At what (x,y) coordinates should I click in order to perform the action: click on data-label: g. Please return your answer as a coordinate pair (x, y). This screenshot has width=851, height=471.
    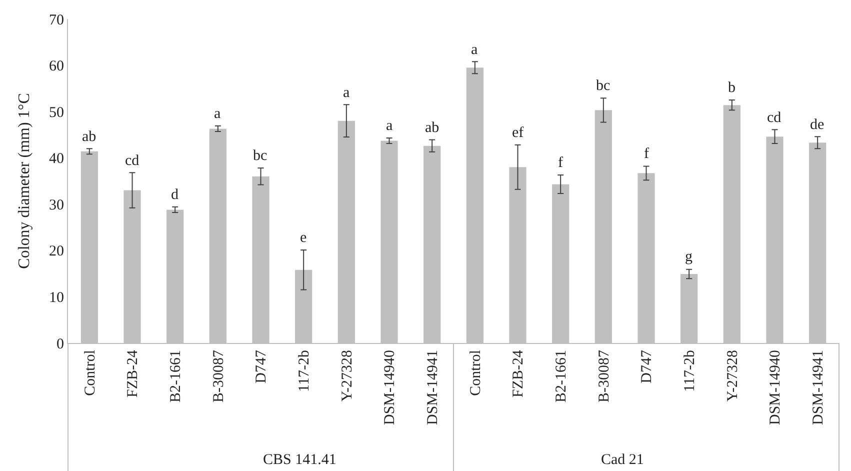
    Looking at the image, I should click on (689, 257).